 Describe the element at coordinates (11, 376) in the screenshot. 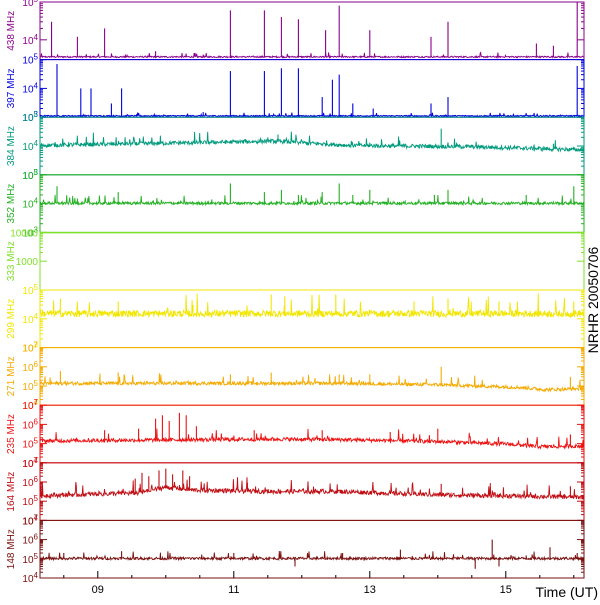

I see `frequency-label-271-mhz: 271 MHz` at that location.